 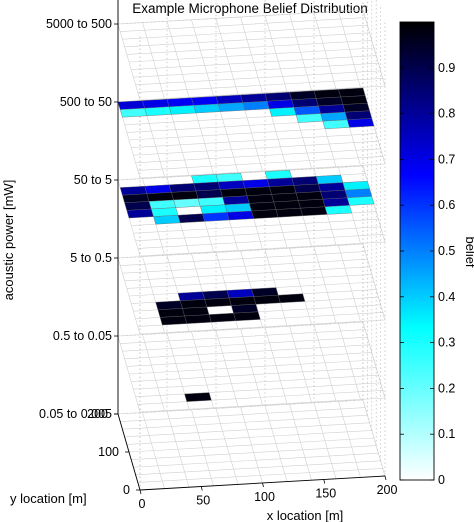 What do you see at coordinates (242, 459) in the screenshot?
I see `floor-axes: 0 50 100 150 200 200 100 0` at bounding box center [242, 459].